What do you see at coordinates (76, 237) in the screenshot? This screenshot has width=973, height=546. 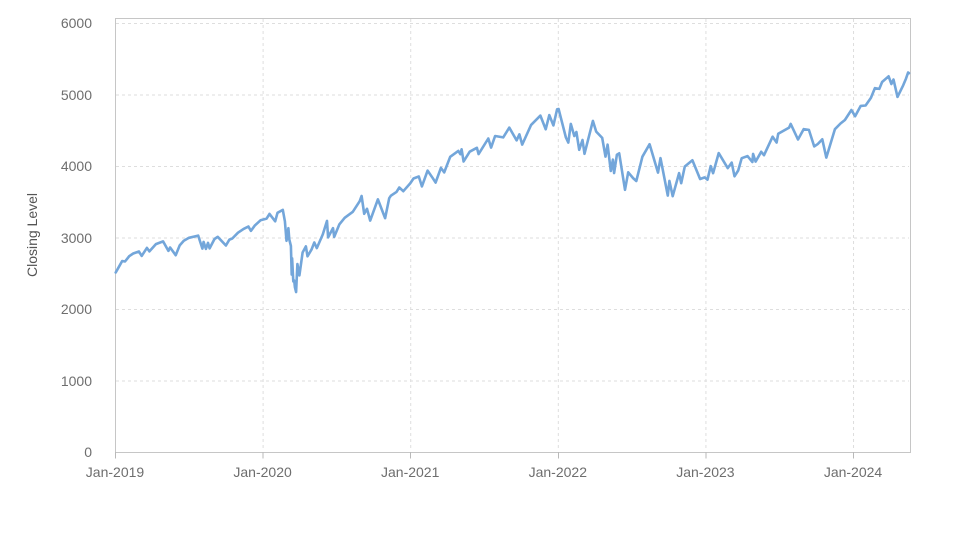 I see `y-tick-label: 3000` at bounding box center [76, 237].